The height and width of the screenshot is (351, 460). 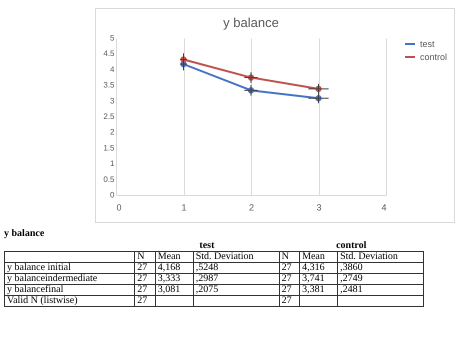 I want to click on text: Valid N (listwise), so click(x=69, y=300).